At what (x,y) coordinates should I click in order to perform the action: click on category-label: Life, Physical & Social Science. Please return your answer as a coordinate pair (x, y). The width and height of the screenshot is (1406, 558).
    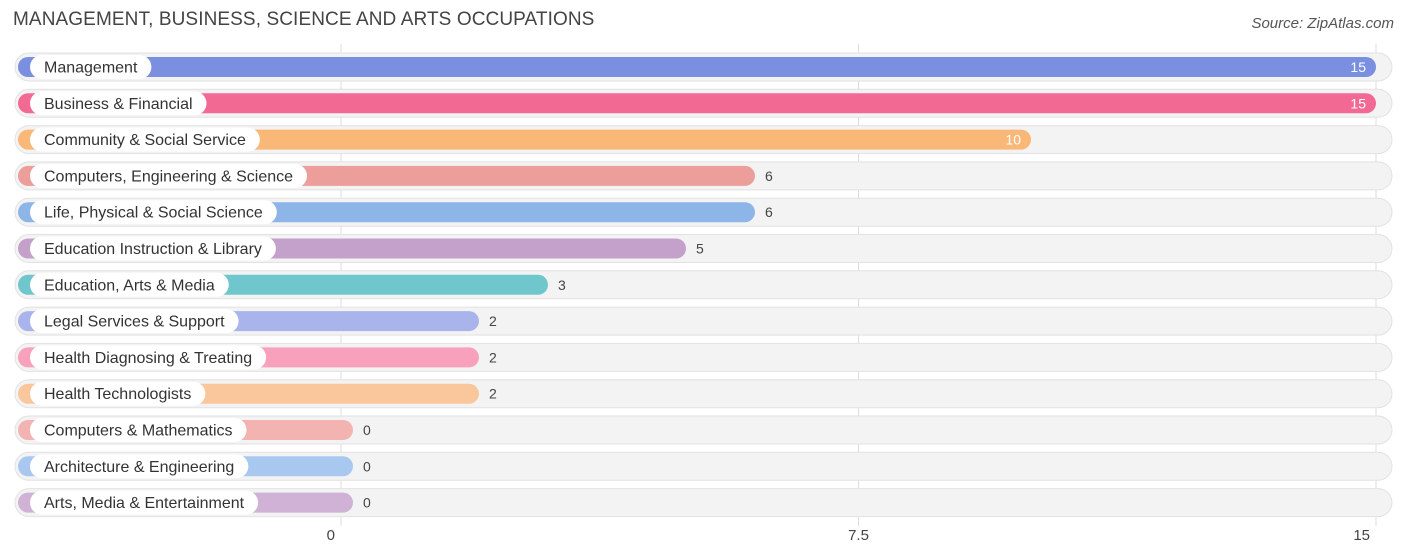
    Looking at the image, I should click on (153, 213).